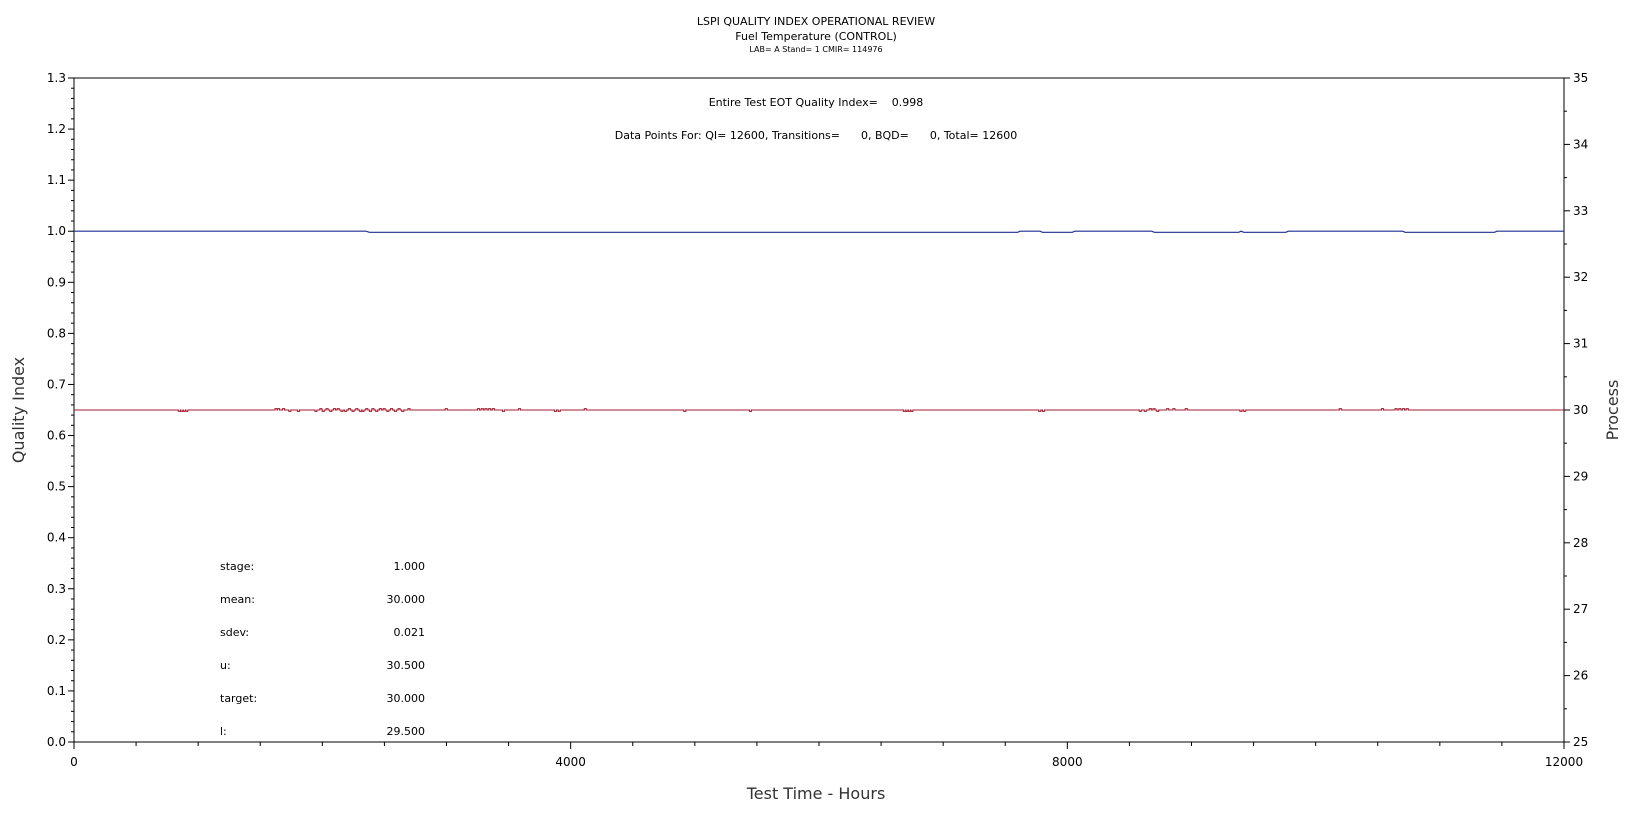  Describe the element at coordinates (234, 632) in the screenshot. I see `stat-label: sdev:` at that location.